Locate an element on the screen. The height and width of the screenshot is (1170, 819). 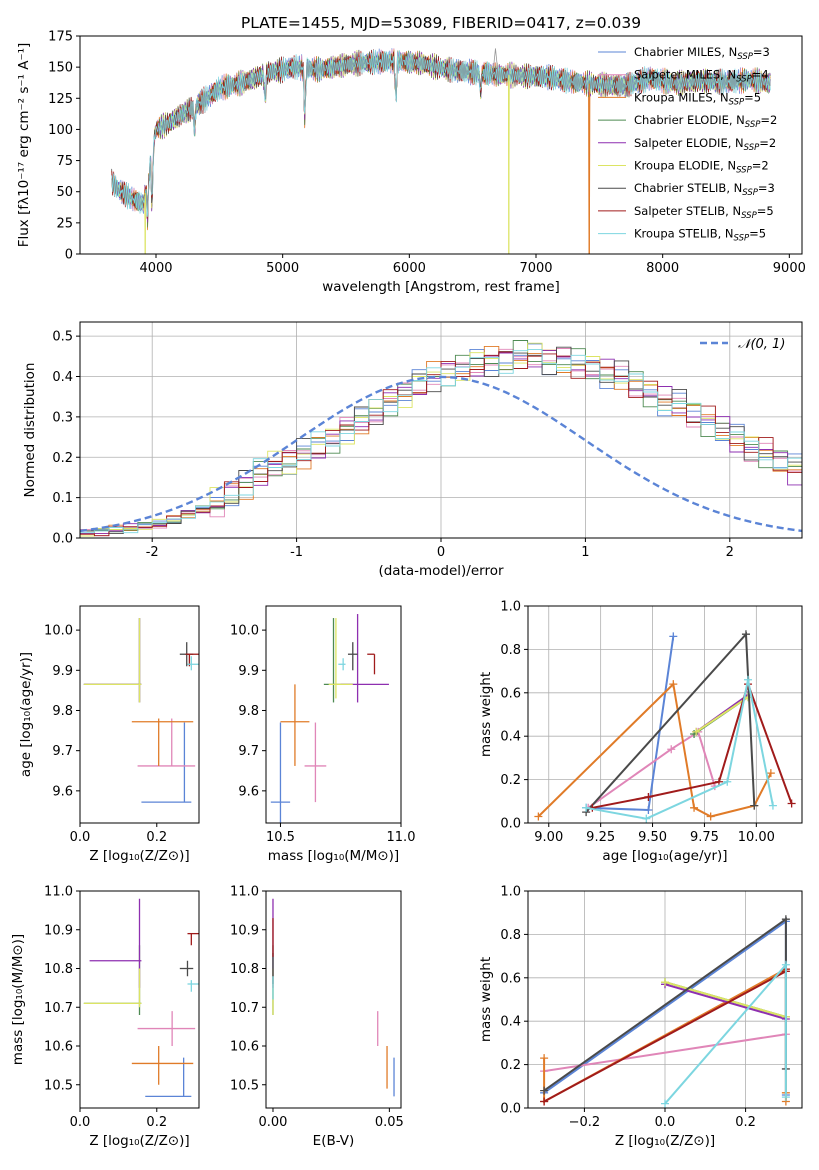
x-tick-label: 9.25 is located at coordinates (600, 837).